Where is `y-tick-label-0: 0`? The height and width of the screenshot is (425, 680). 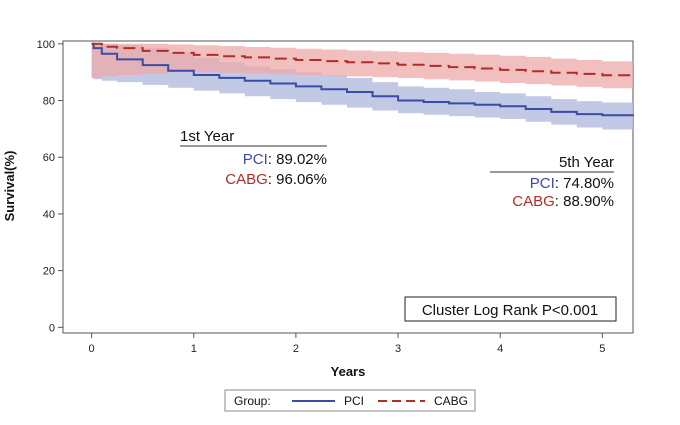
y-tick-label-0: 0 is located at coordinates (52, 328).